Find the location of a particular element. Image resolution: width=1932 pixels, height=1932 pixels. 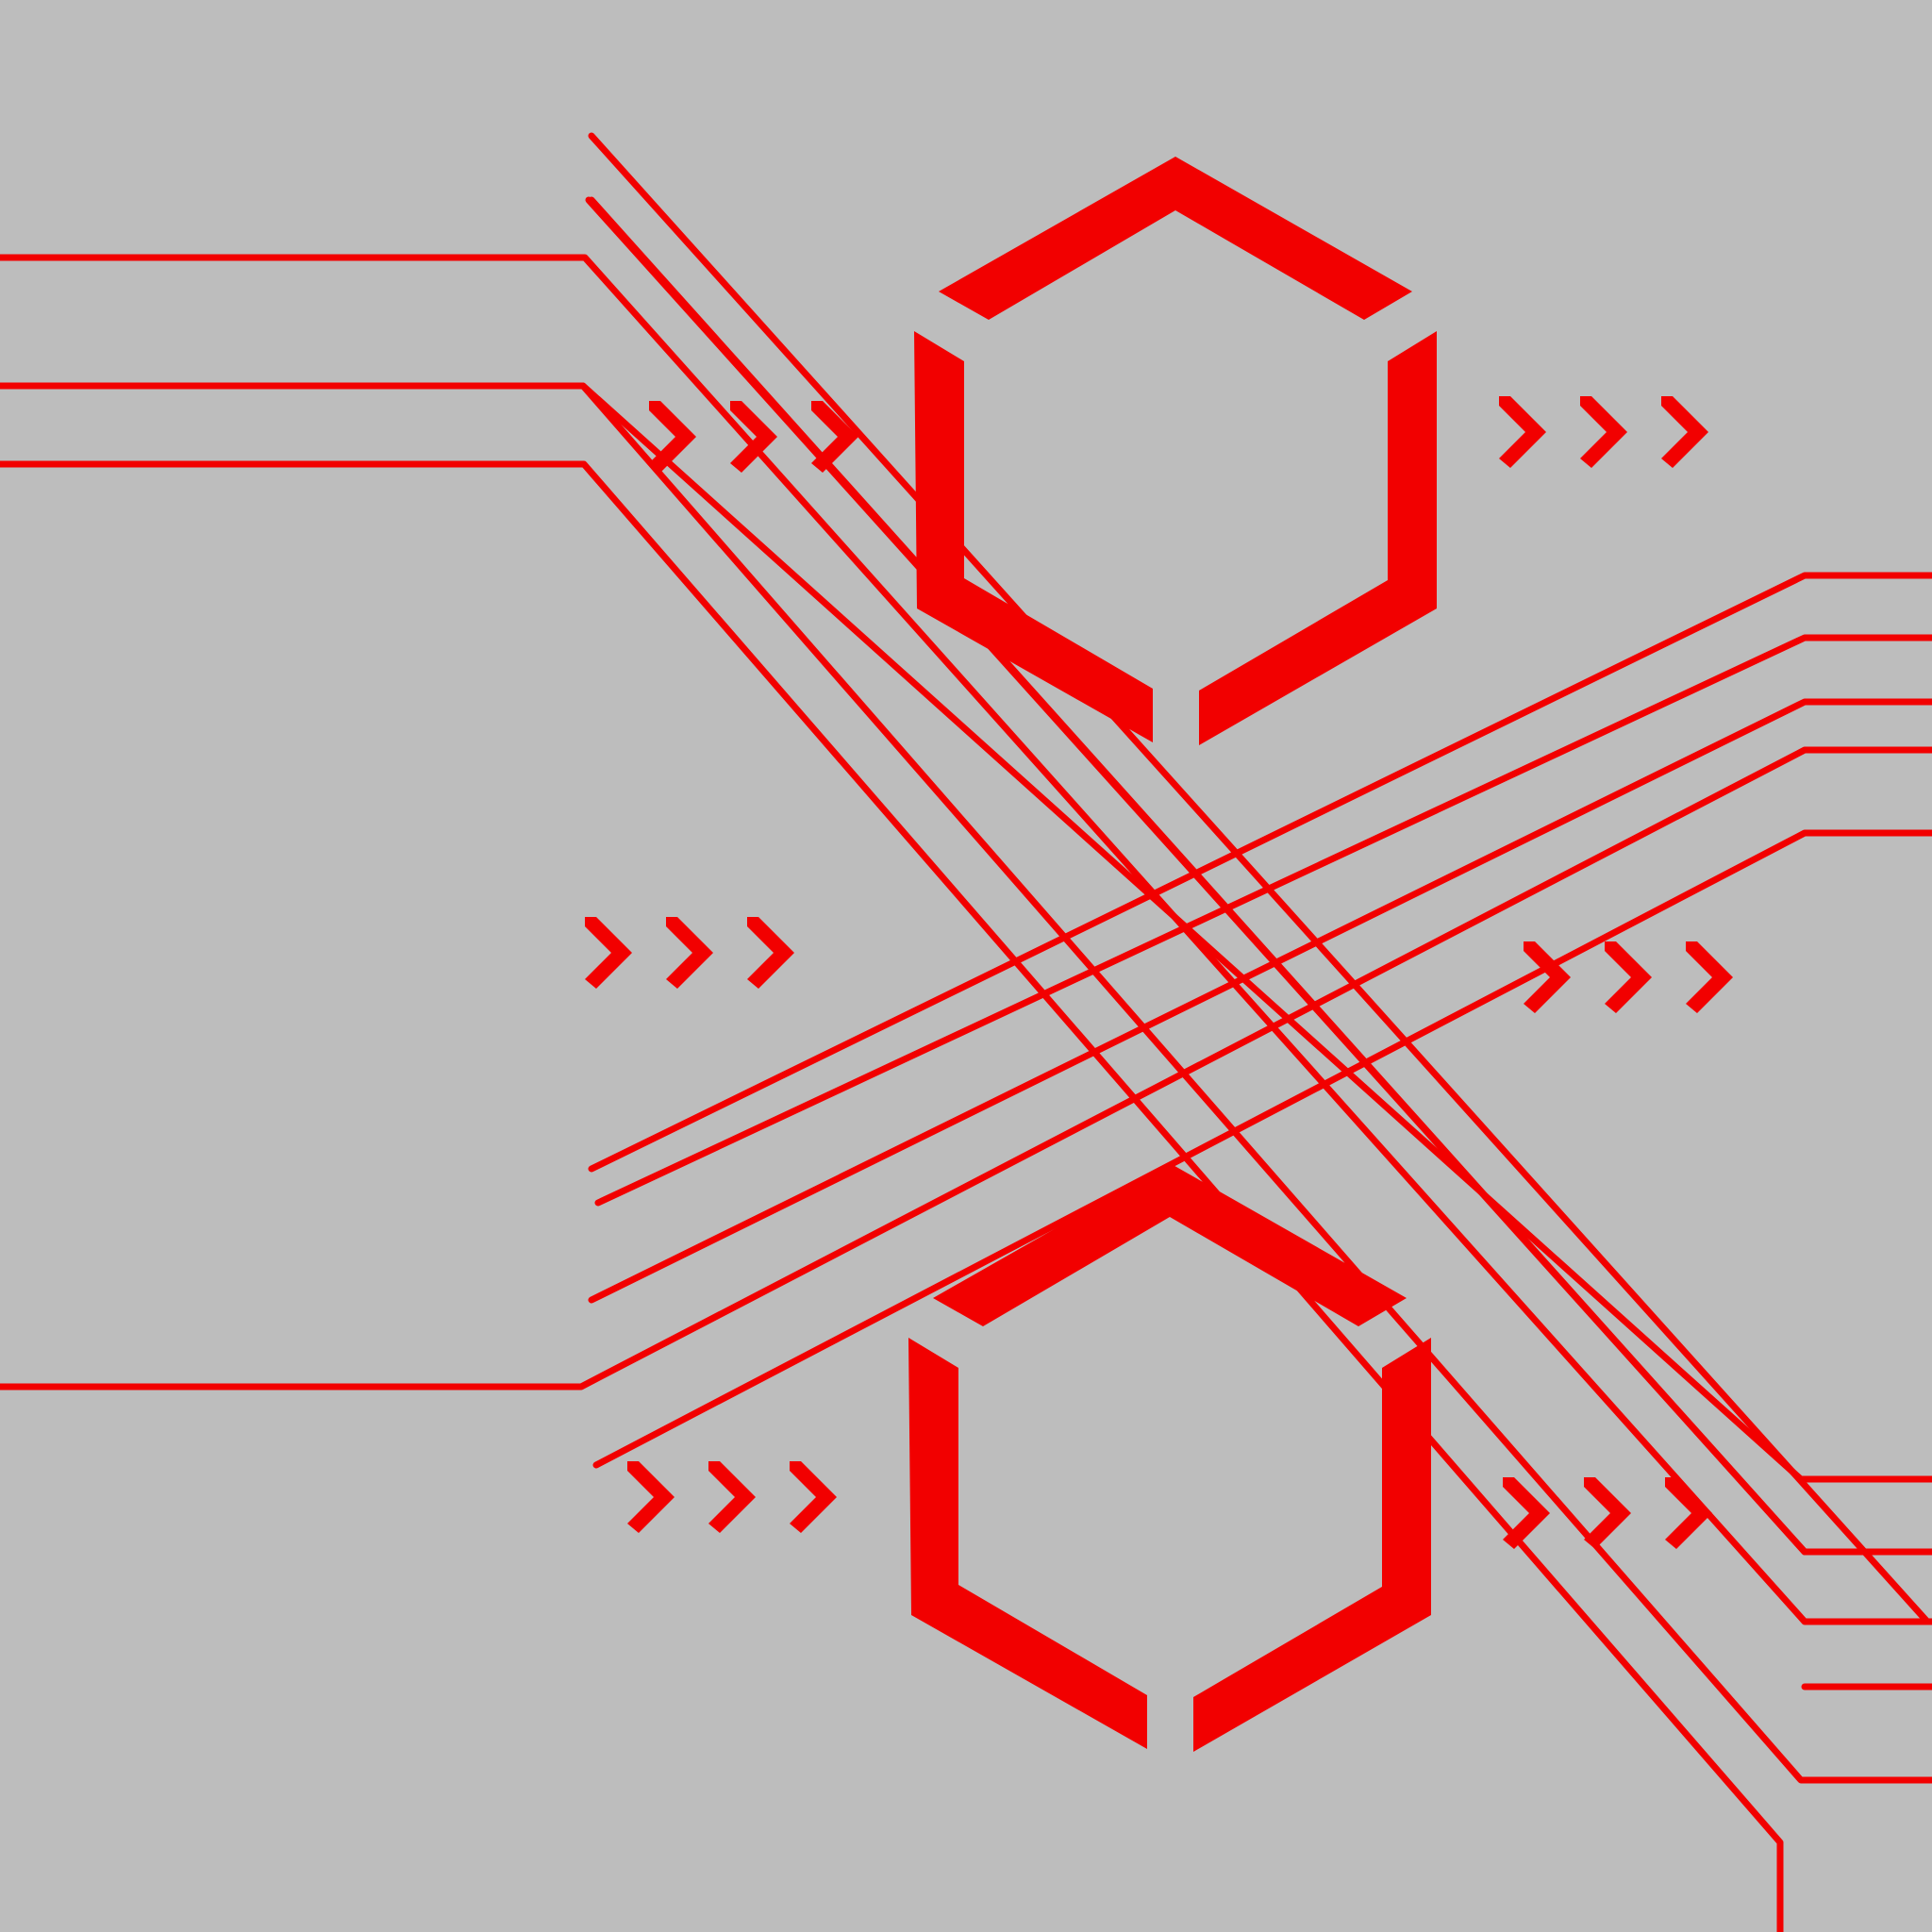

hexagon-bottom is located at coordinates (1169, 1457).